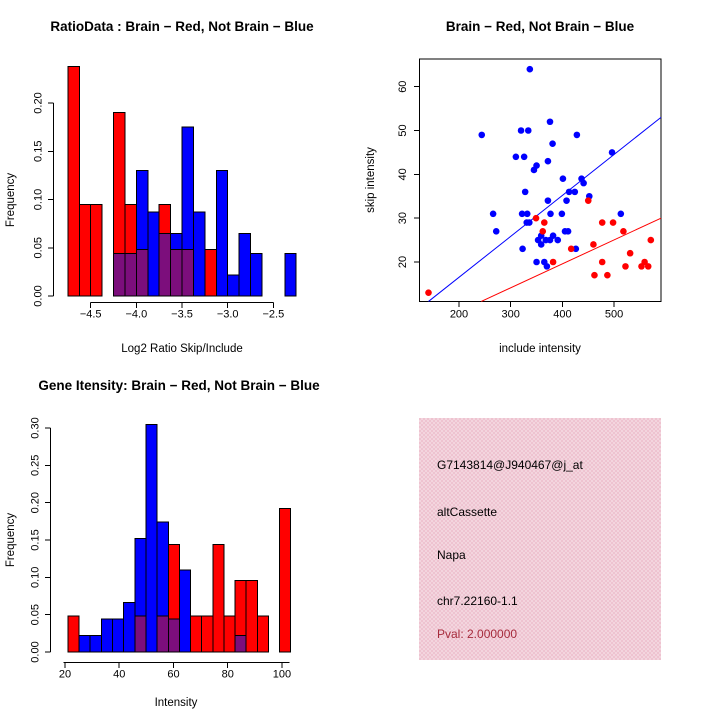  Describe the element at coordinates (510, 465) in the screenshot. I see `probe-id-text: G7143814@J940467@j_at` at that location.